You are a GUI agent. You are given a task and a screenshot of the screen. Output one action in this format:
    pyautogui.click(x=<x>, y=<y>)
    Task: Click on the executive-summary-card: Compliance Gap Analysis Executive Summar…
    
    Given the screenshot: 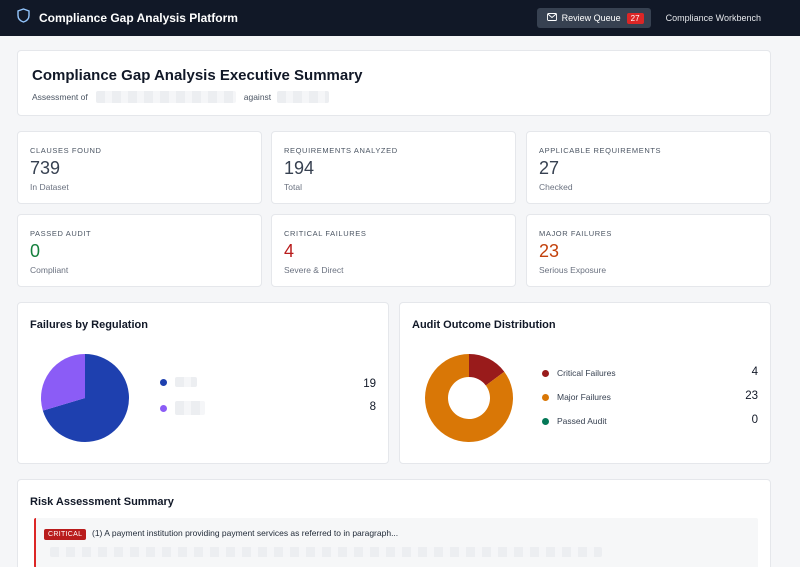 What is the action you would take?
    pyautogui.click(x=394, y=83)
    